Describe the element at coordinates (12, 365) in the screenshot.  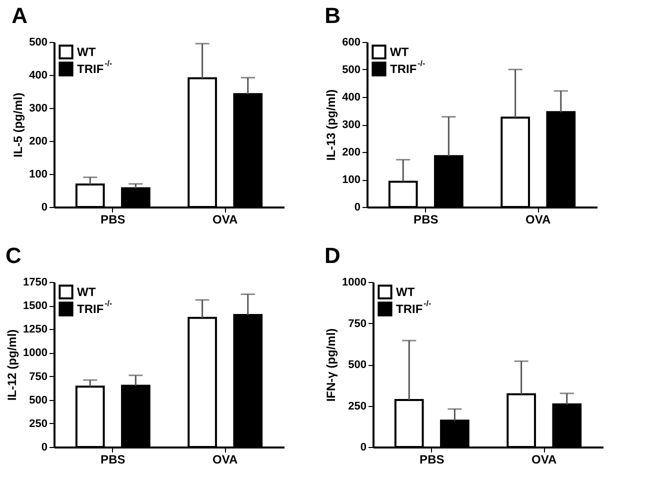
I see `y-axis-title: IL-12 (pg/ml)` at that location.